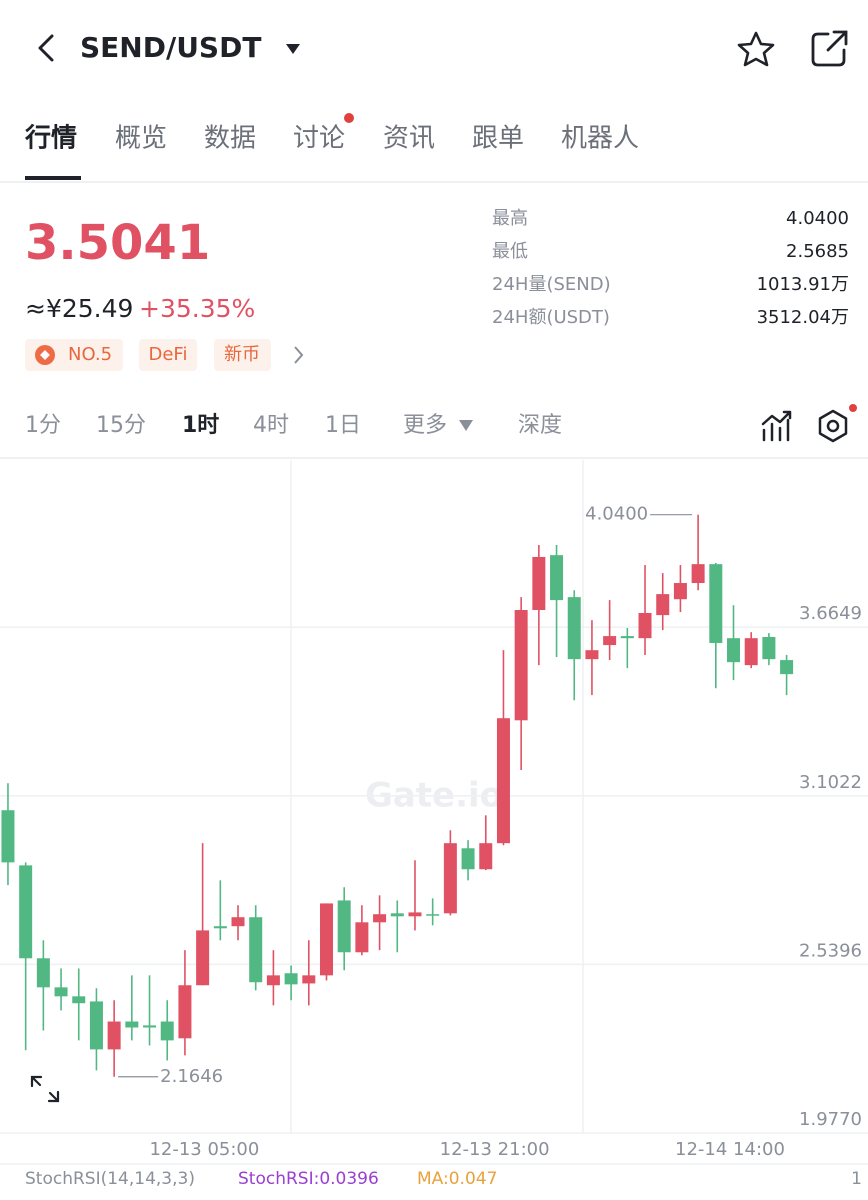 The height and width of the screenshot is (1200, 868). What do you see at coordinates (830, 950) in the screenshot?
I see `y-tick-label: 2.5396` at bounding box center [830, 950].